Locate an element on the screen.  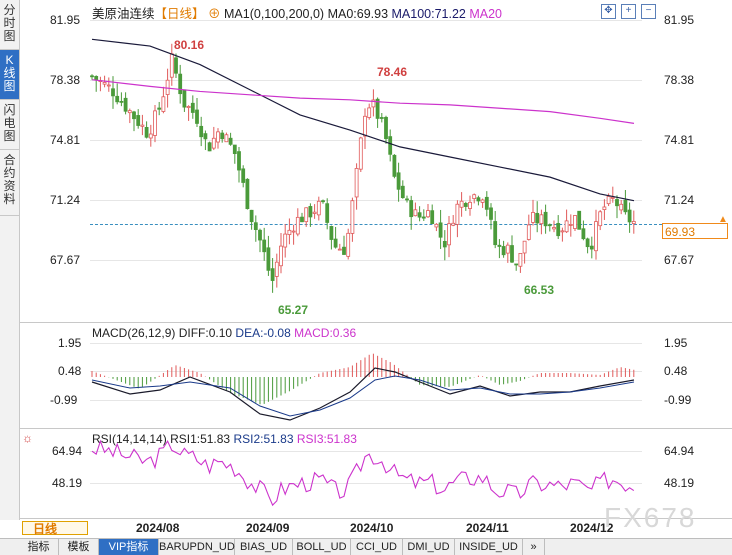
add-icon: ⊕ is located at coordinates (214, 14).